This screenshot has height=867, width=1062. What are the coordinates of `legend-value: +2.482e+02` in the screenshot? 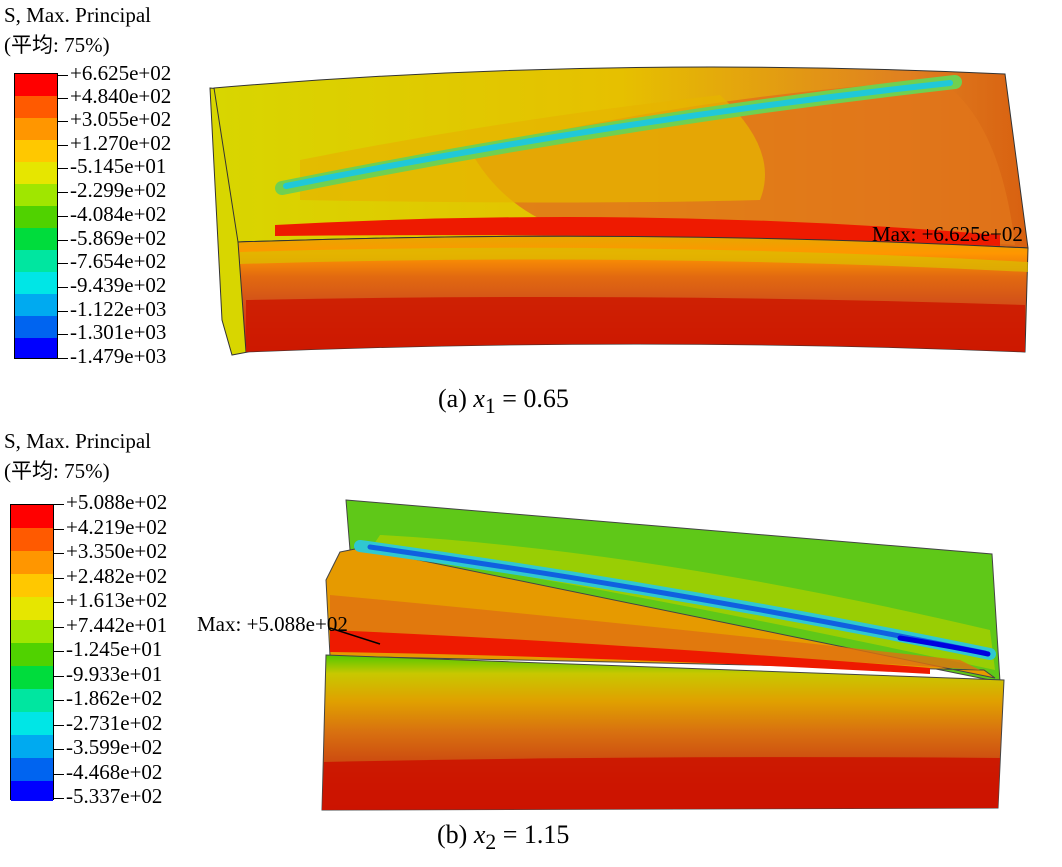 It's located at (110, 576).